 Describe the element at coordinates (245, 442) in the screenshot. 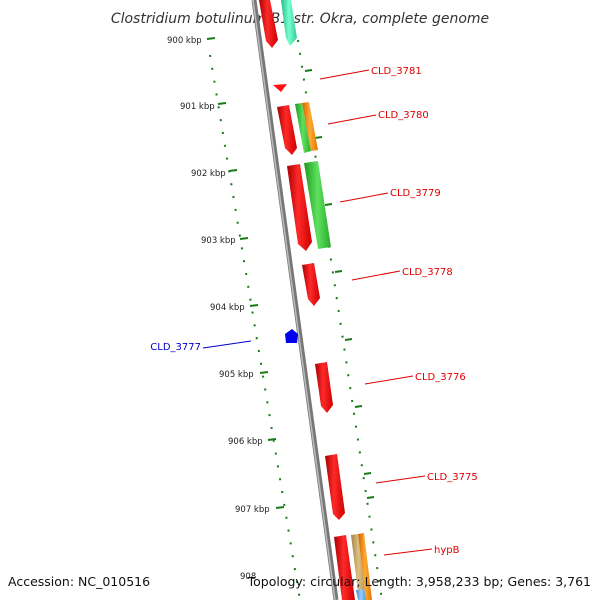

I see `ruler-label: 906 kbp` at that location.